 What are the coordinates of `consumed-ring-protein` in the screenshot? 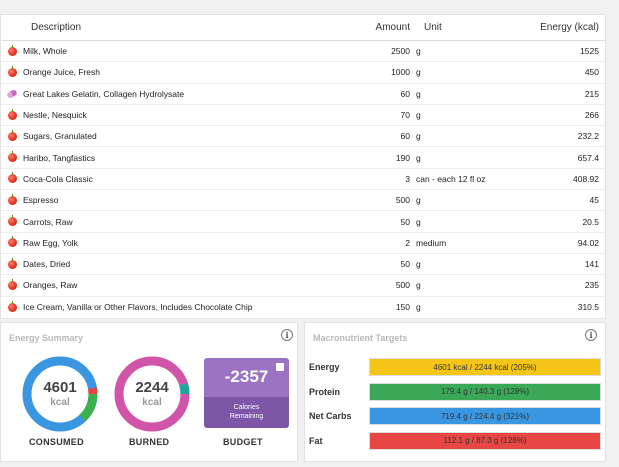 It's located at (60, 394).